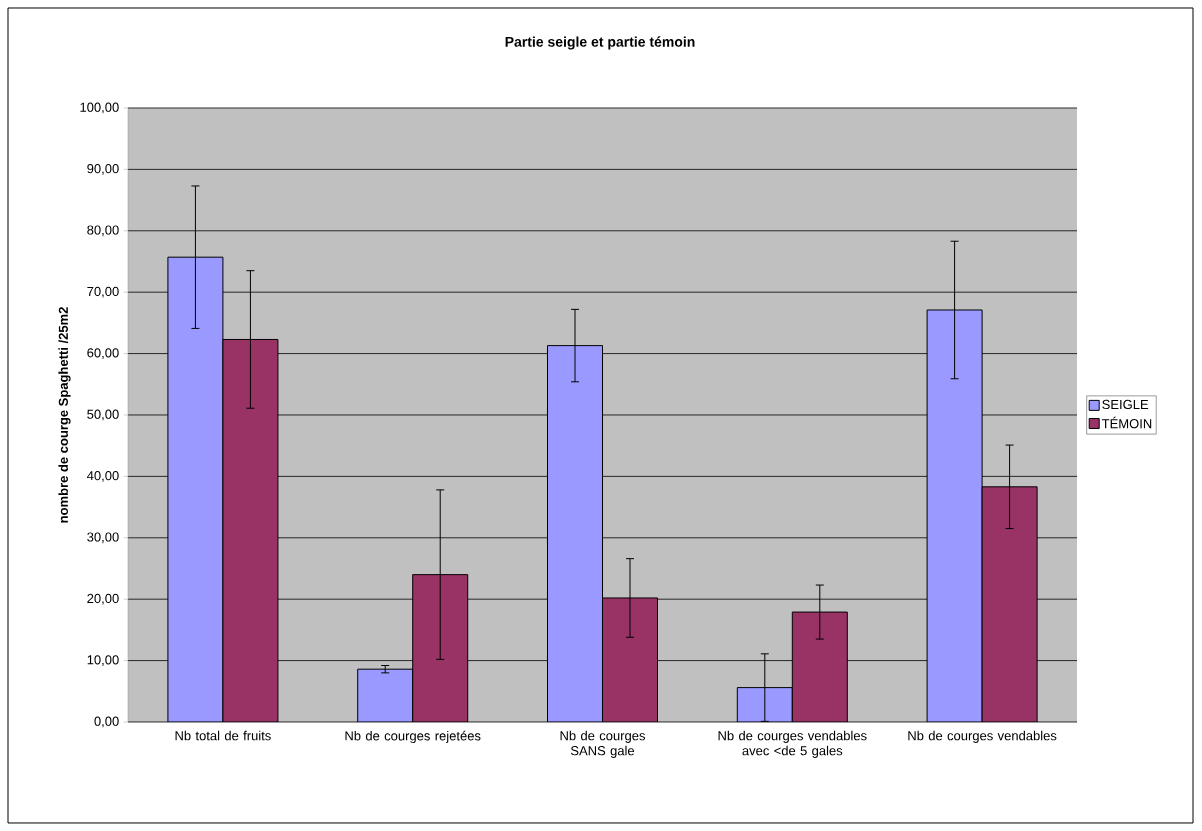 This screenshot has width=1202, height=831. What do you see at coordinates (103, 231) in the screenshot?
I see `y-tick-label: 80,00` at bounding box center [103, 231].